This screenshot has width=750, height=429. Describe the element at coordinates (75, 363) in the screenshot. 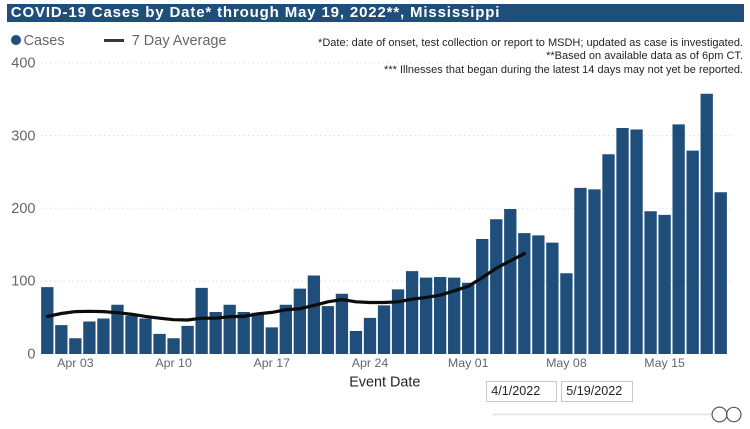

I see `svg-text: Apr 03` at that location.